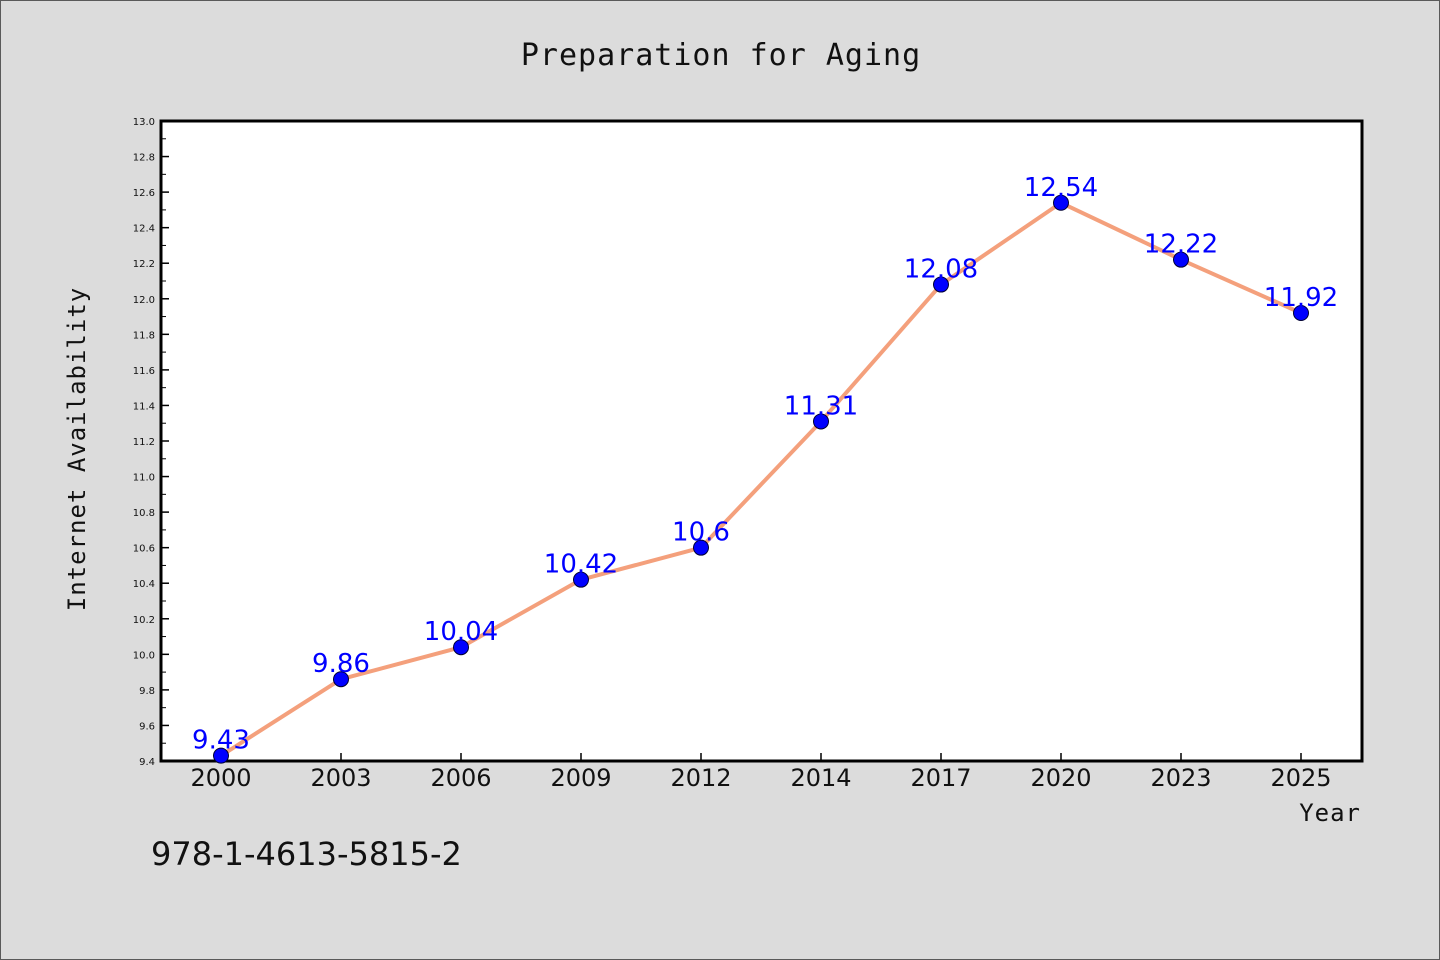  What do you see at coordinates (1330, 813) in the screenshot?
I see `x-axis-title: Year` at bounding box center [1330, 813].